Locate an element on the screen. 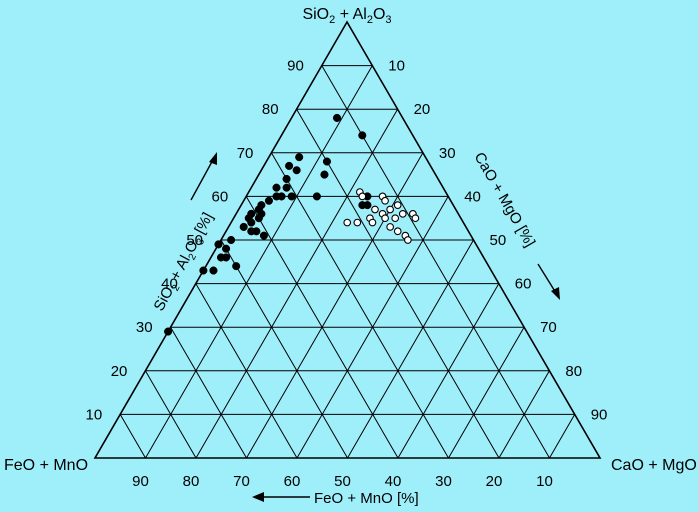 This screenshot has width=699, height=512. left-tick-label: 90 is located at coordinates (295, 66).